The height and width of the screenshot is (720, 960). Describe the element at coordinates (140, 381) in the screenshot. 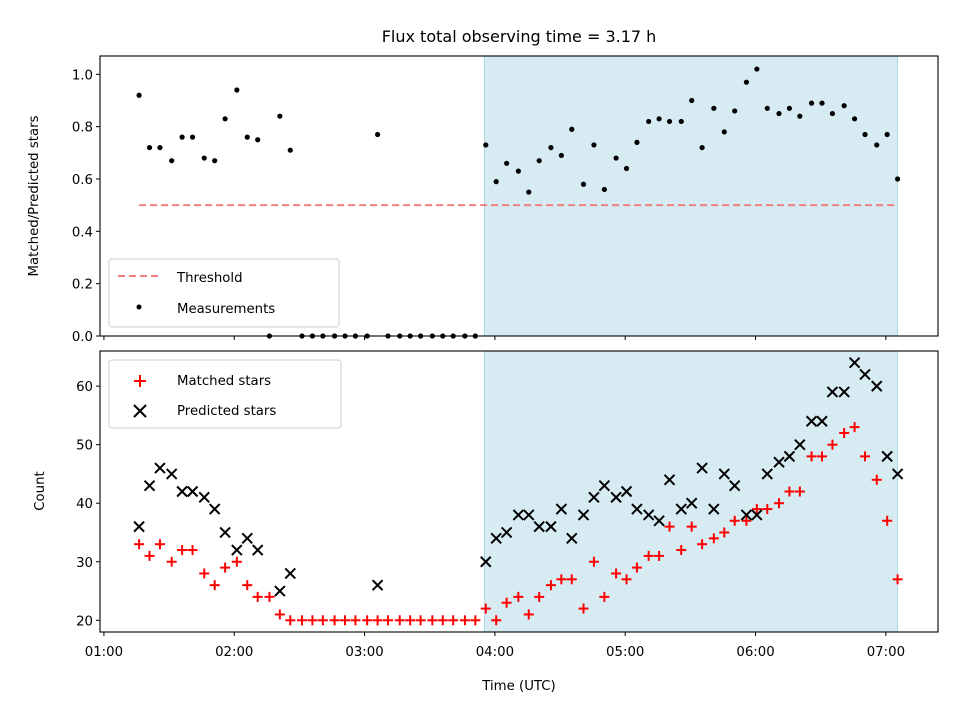

I see `legend-matched-swatch` at that location.